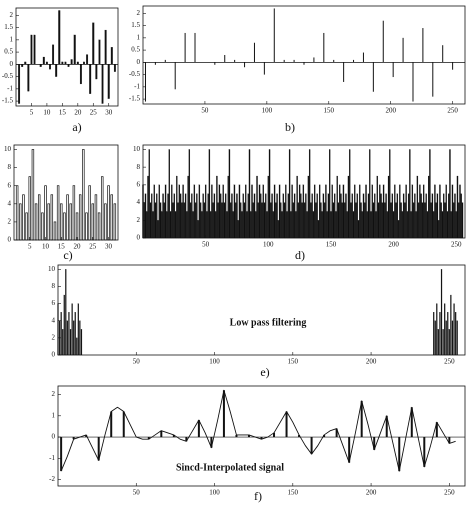  What do you see at coordinates (54, 303) in the screenshot?
I see `y-tick-label: 6` at bounding box center [54, 303].